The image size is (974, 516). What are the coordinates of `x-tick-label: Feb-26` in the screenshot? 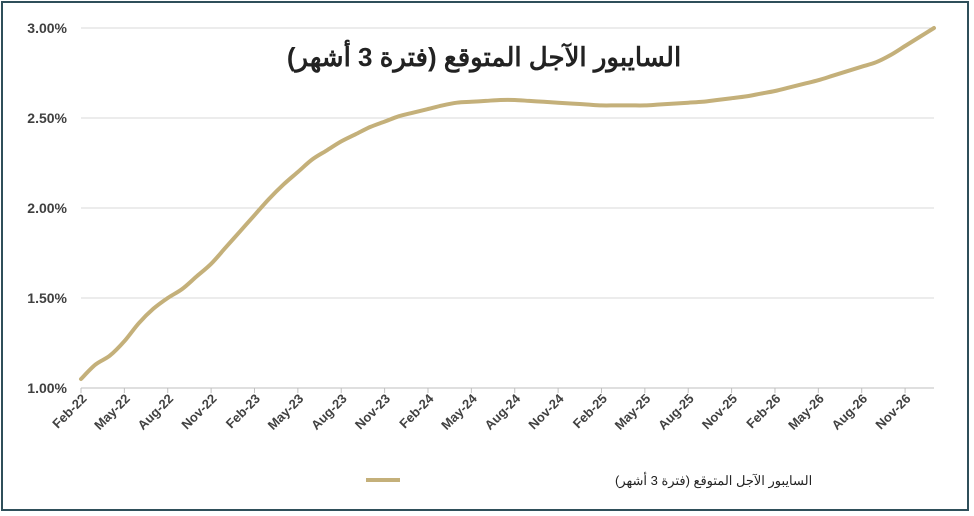 It's located at (763, 411).